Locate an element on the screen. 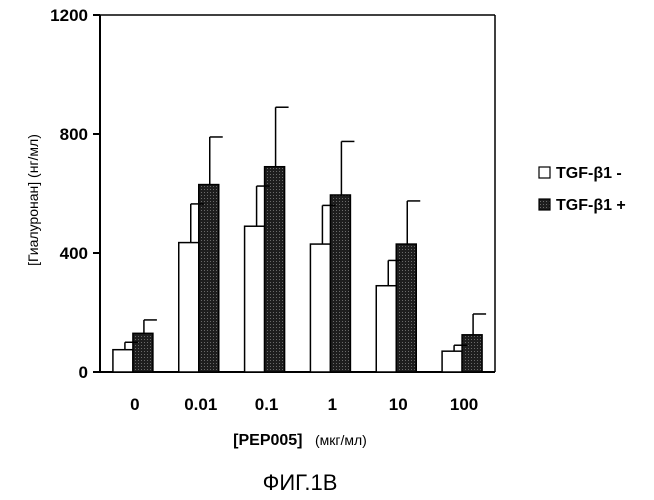  y-axis-label: [Гиалуронан] (нг/мл) is located at coordinates (33, 200).